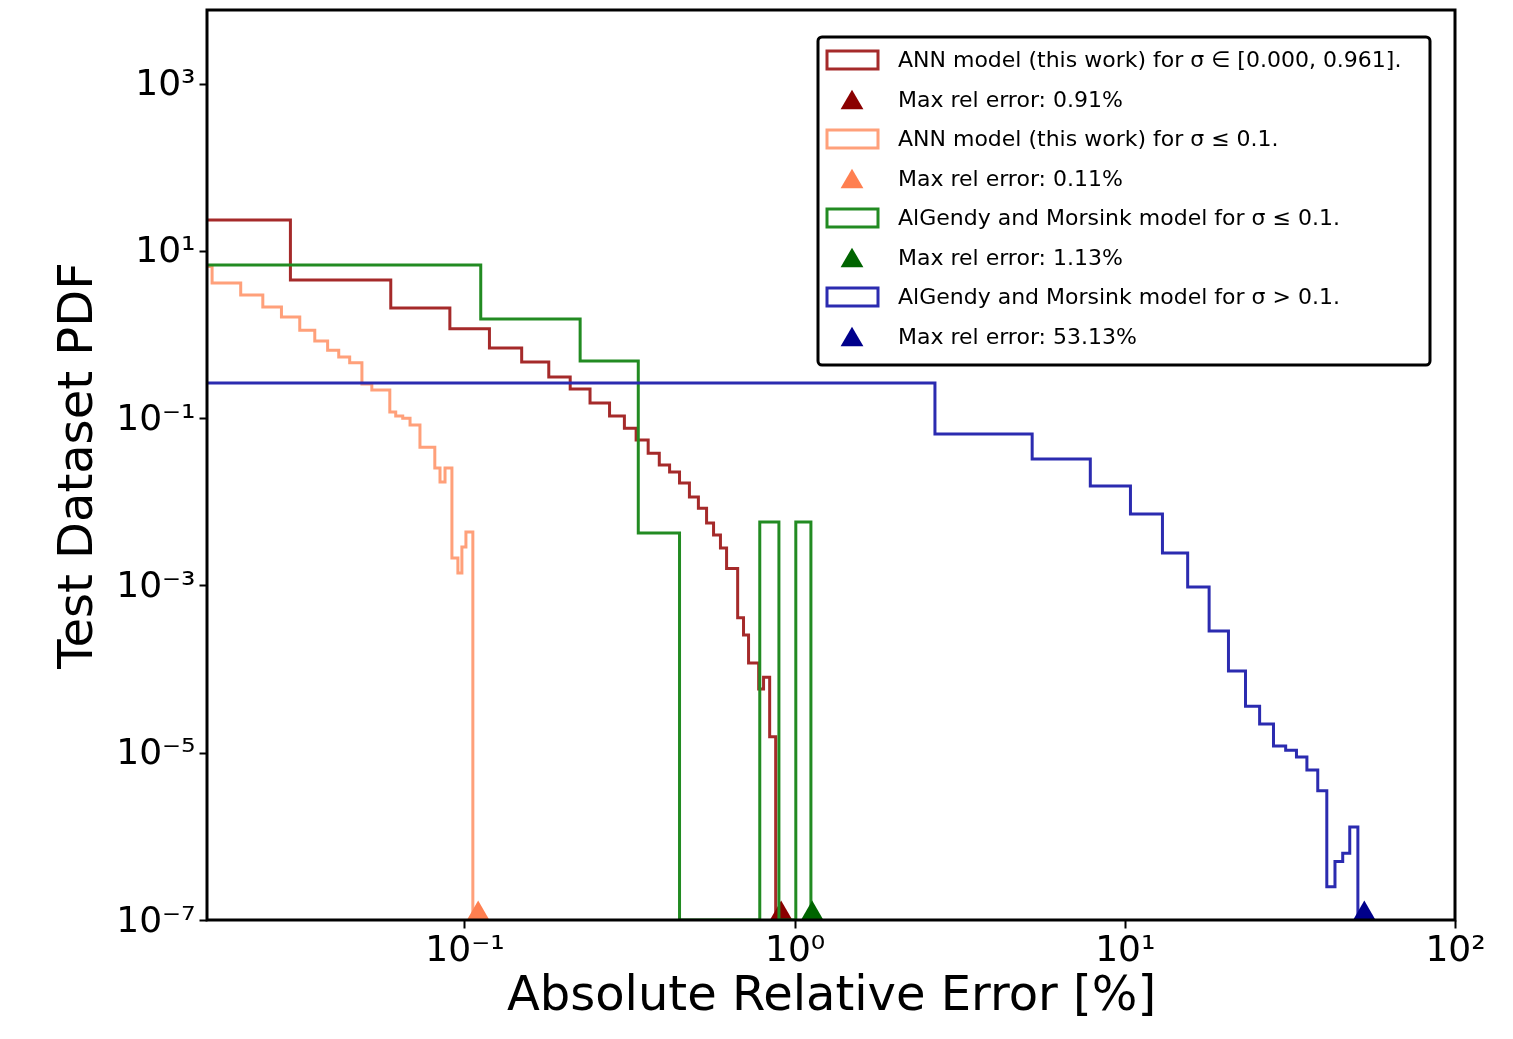 The height and width of the screenshot is (1039, 1513). I want to click on x-tick-label: 10², so click(1455, 948).